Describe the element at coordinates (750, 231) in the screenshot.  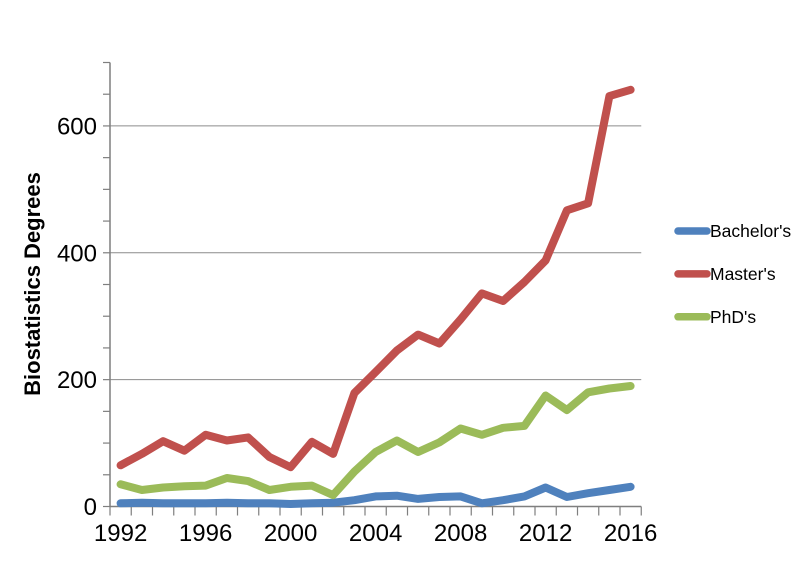
I see `legend-label-bachelors: Bachelor's` at that location.